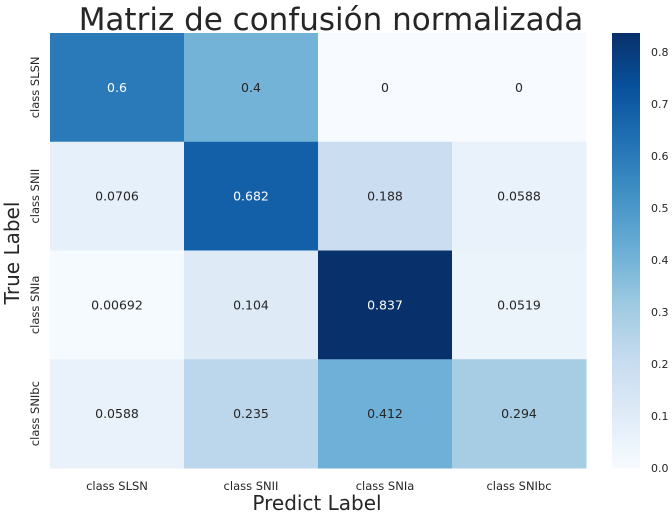  Describe the element at coordinates (660, 208) in the screenshot. I see `colorbar-tick-label: 0.5` at that location.